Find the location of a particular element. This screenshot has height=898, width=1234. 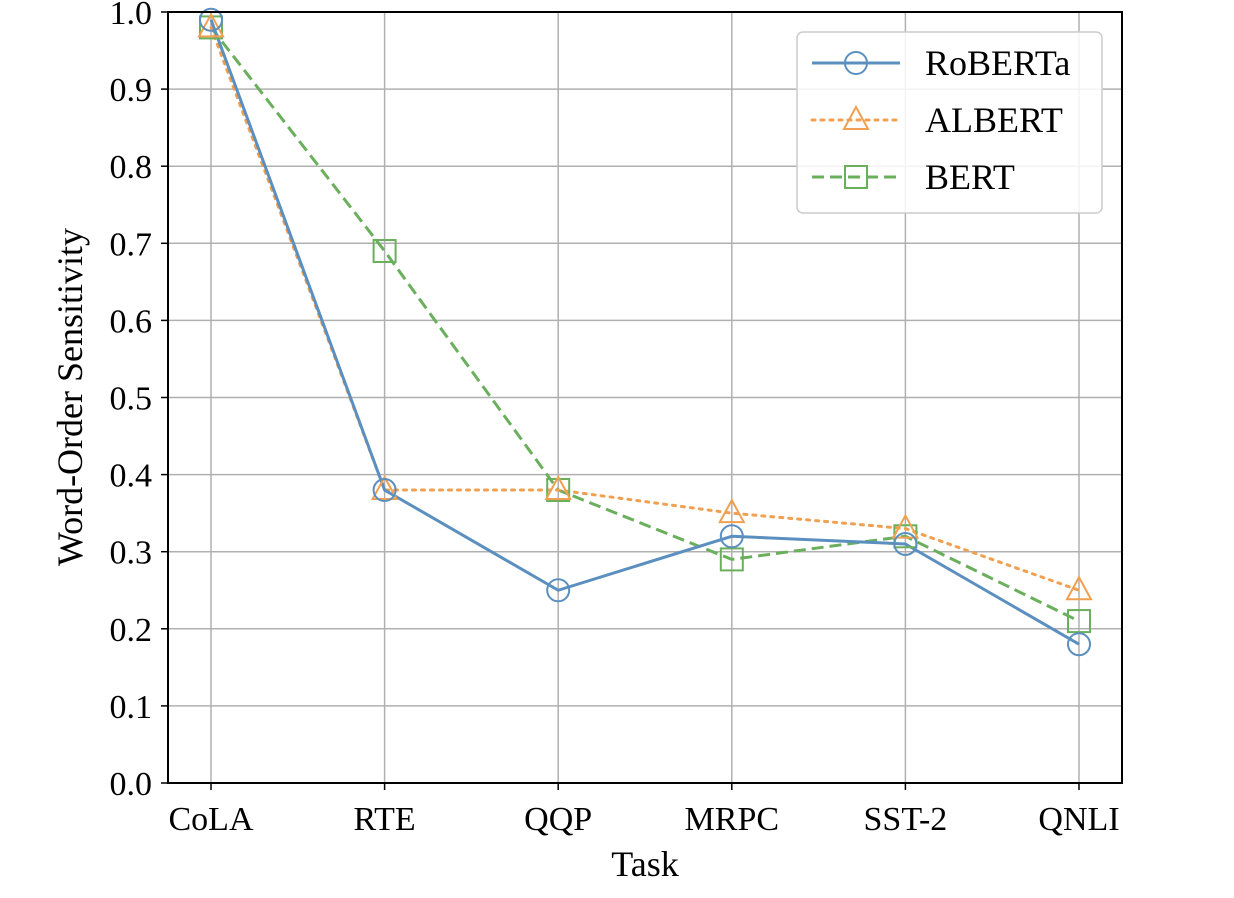

legend-marker-albert is located at coordinates (856, 117).